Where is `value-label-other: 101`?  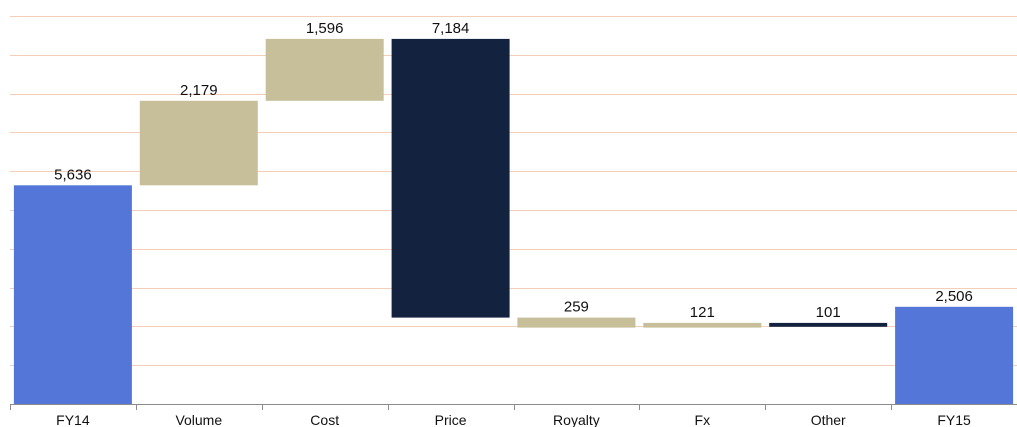
value-label-other: 101 is located at coordinates (828, 312).